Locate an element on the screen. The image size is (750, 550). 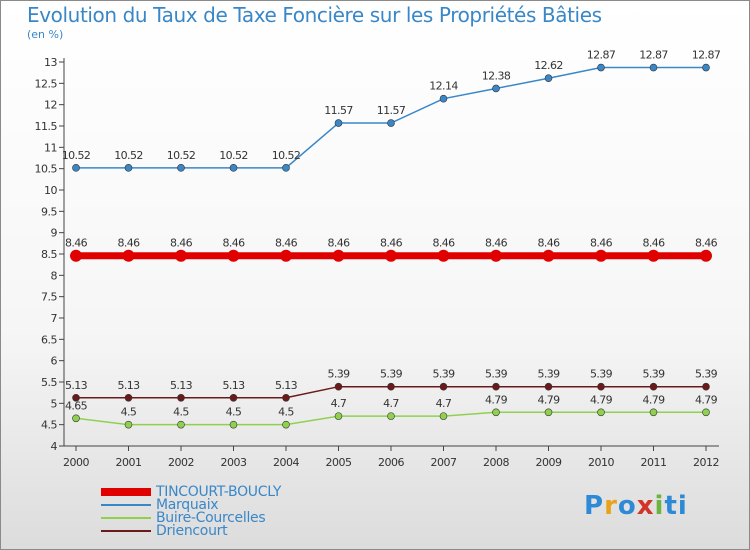
x-tick-label: 2006 is located at coordinates (391, 462).